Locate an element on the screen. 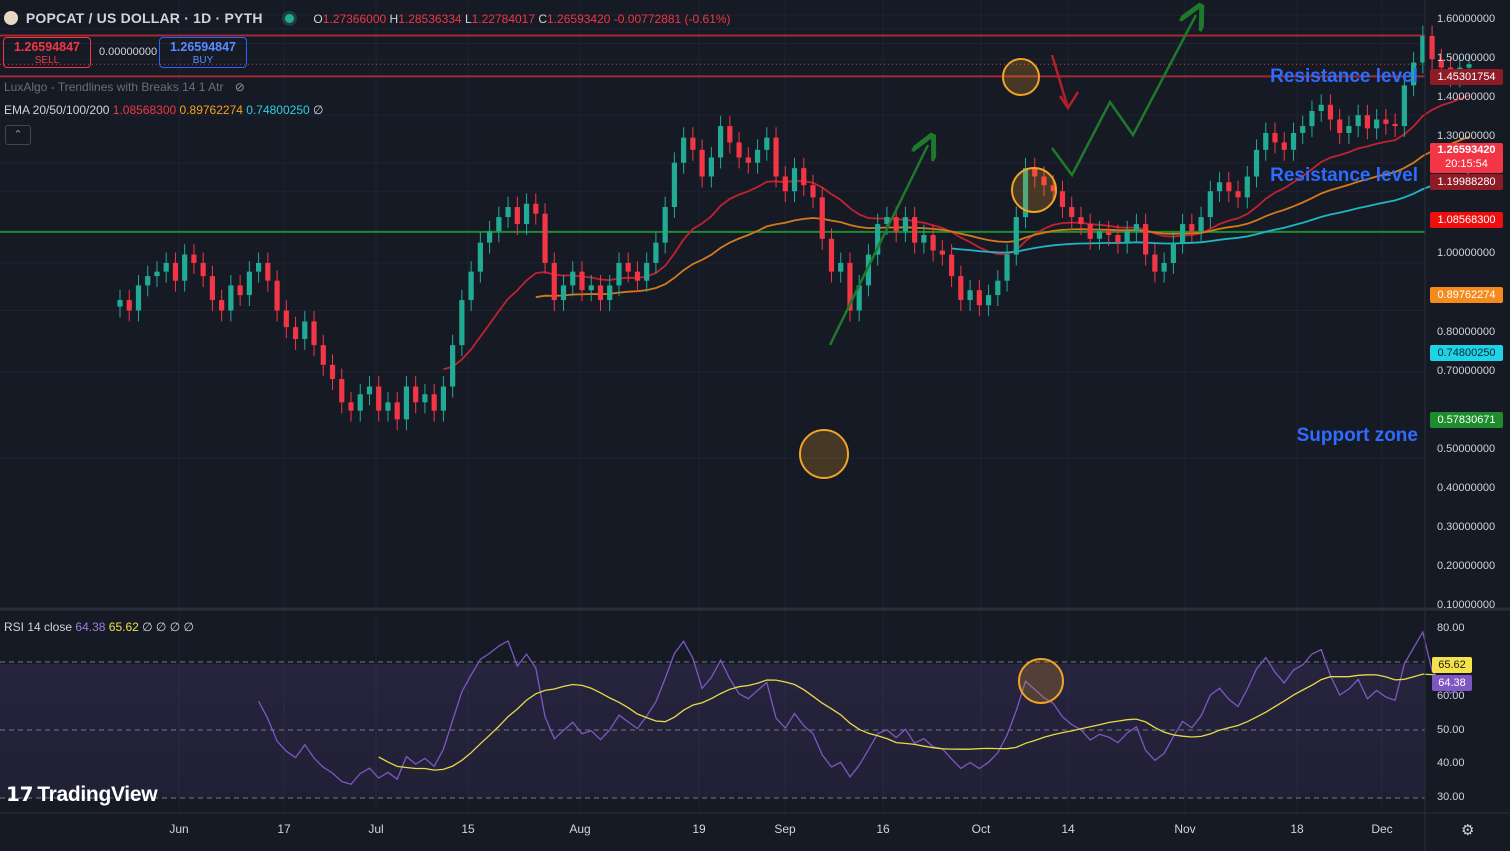 Image resolution: width=1510 pixels, height=851 pixels. price-tick: 1.00000000 is located at coordinates (1466, 253).